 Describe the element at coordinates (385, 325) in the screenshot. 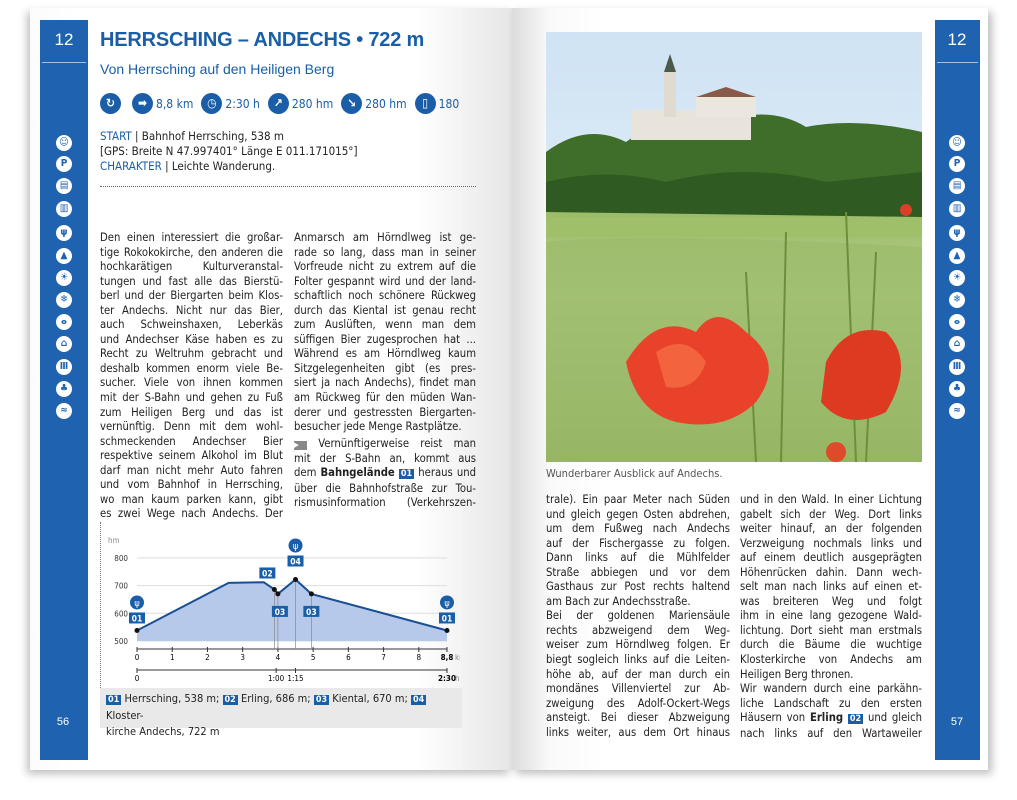

I see `text-line: zum Auslüften, wenn man dem` at that location.